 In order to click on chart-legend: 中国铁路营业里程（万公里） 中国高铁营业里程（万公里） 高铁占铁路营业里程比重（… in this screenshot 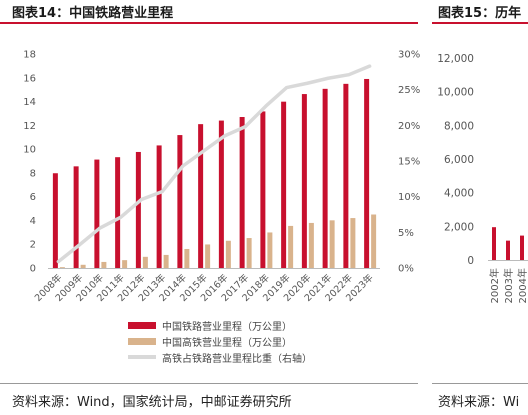, I will do `click(220, 341)`.